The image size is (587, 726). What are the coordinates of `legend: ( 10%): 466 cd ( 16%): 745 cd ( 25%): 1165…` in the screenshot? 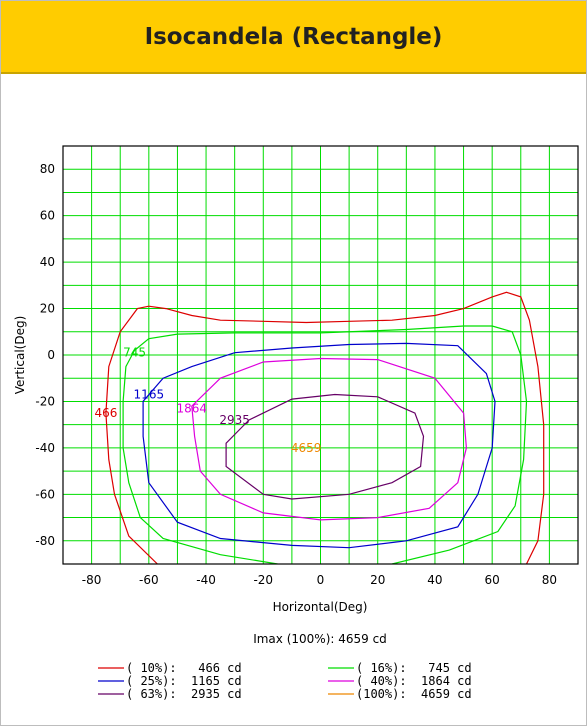 It's located at (285, 681).